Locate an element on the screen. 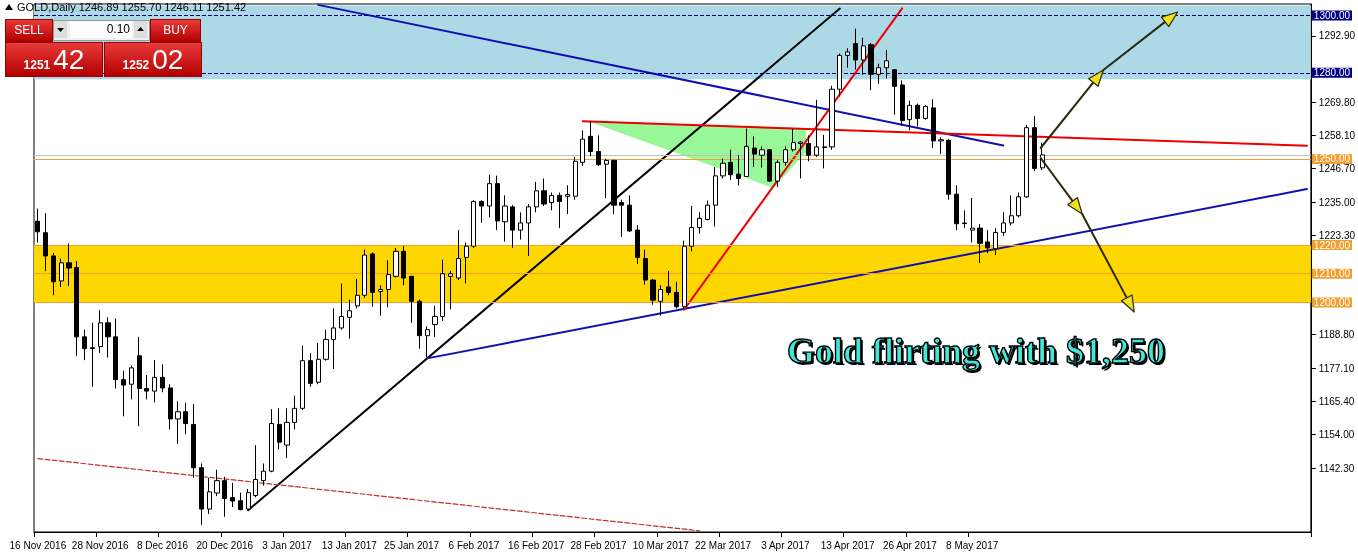 This screenshot has width=1358, height=554. ref-line-label: 1220.00 is located at coordinates (1332, 245).